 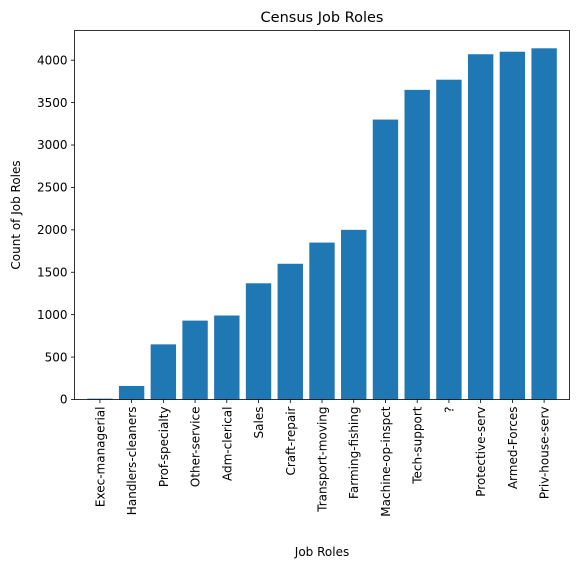 What do you see at coordinates (354, 453) in the screenshot?
I see `x-tick-label: Farming-fishing` at bounding box center [354, 453].